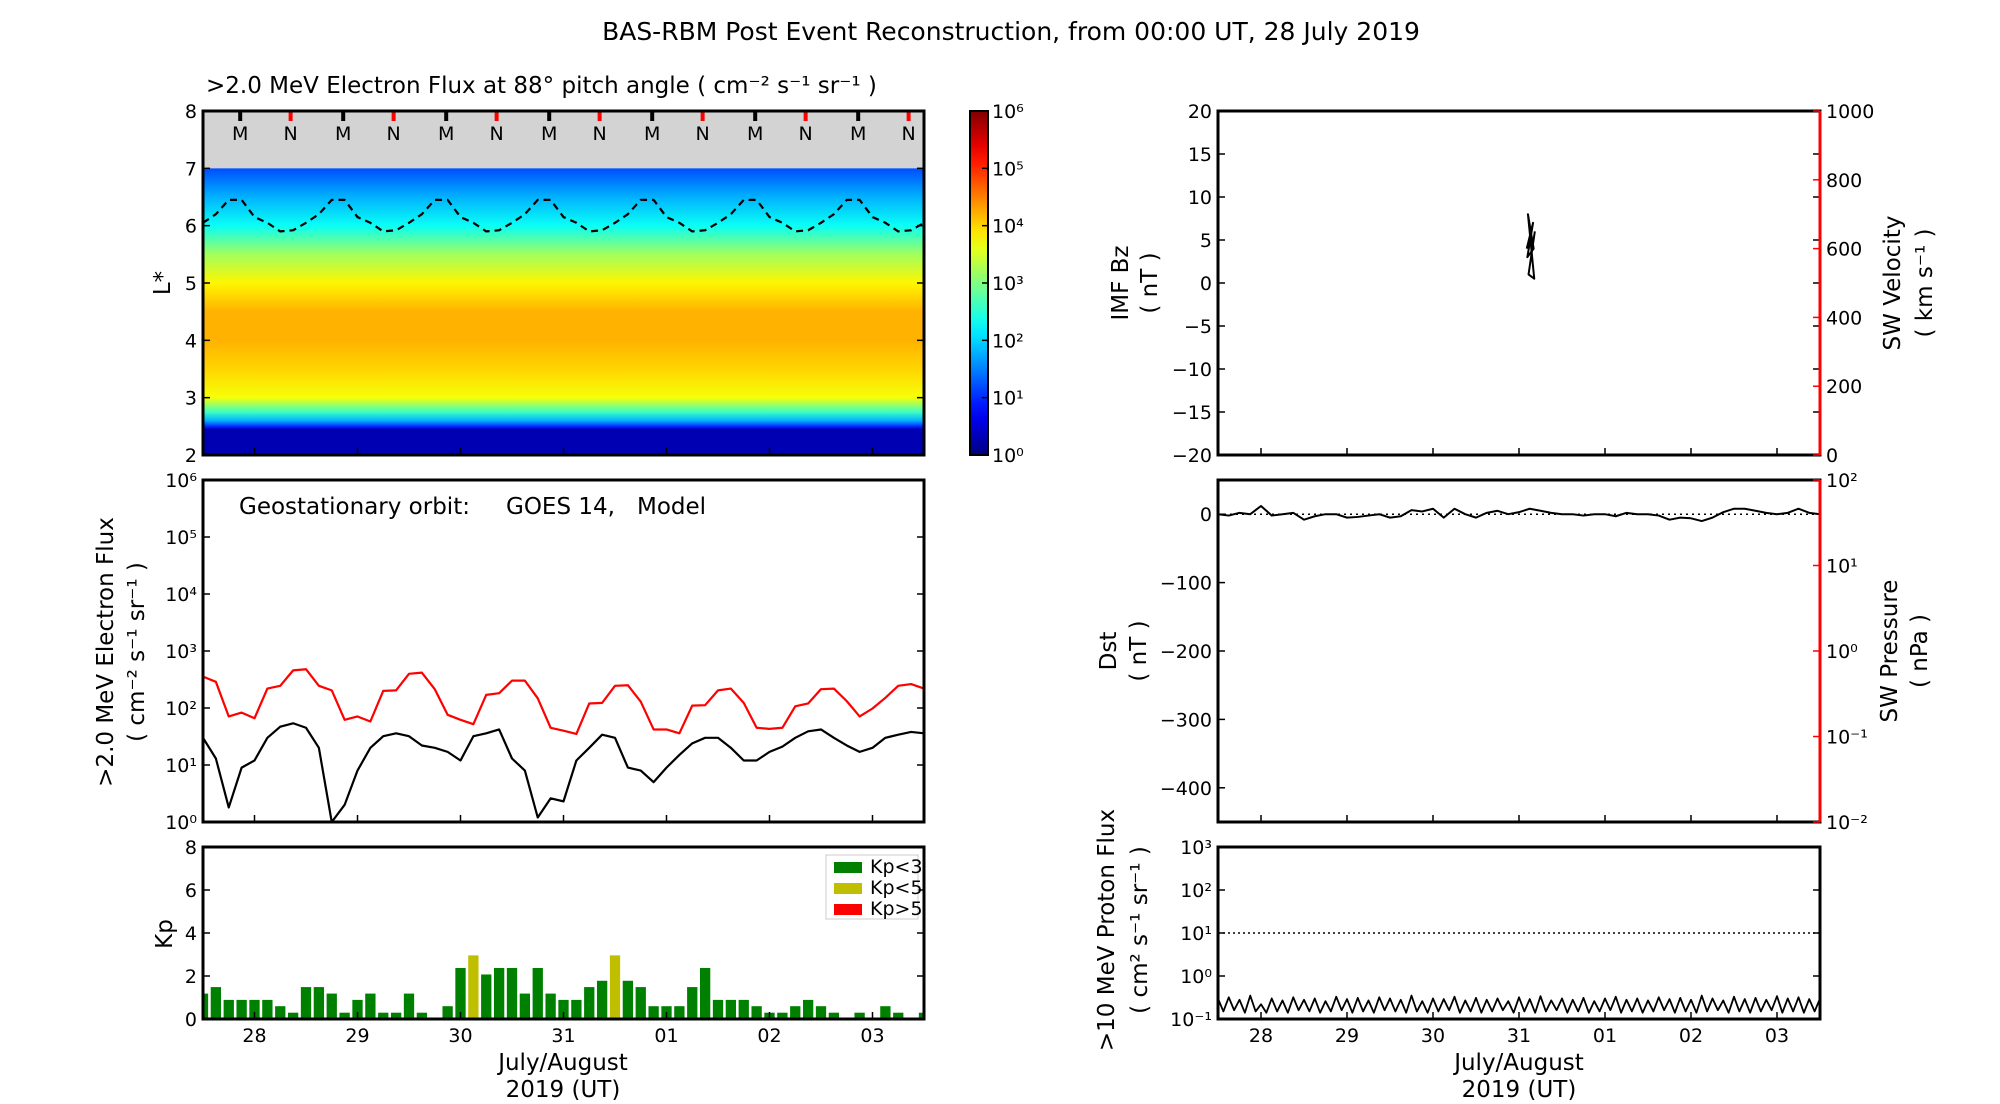 This screenshot has width=2000, height=1104. I want to click on y2-tick-label: 10⁰, so click(1842, 652).